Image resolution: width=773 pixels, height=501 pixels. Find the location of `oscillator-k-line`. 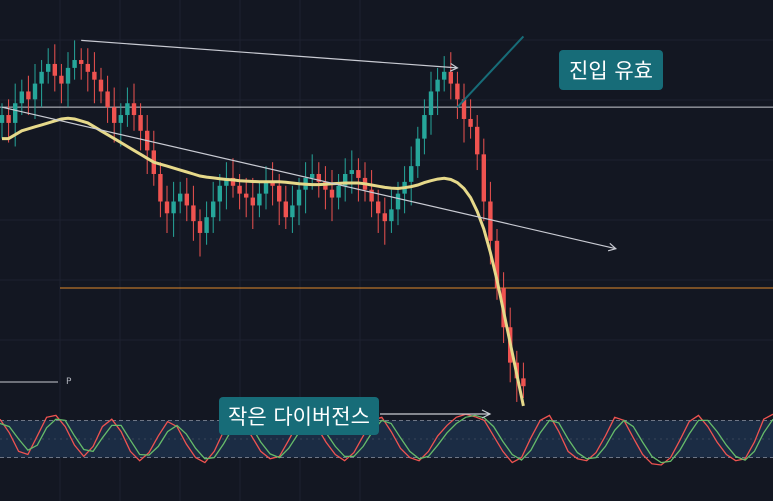

oscillator-k-line is located at coordinates (386, 439).